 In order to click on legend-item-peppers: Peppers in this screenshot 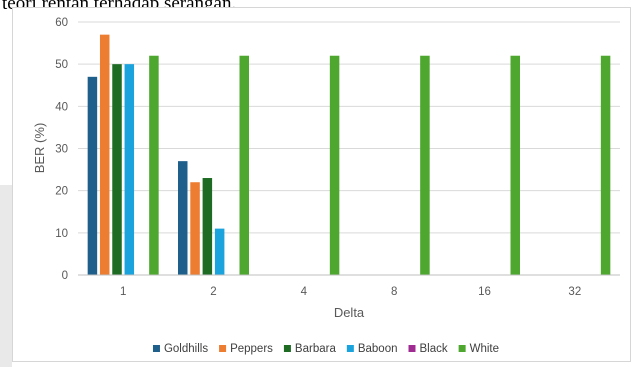, I will do `click(246, 349)`.